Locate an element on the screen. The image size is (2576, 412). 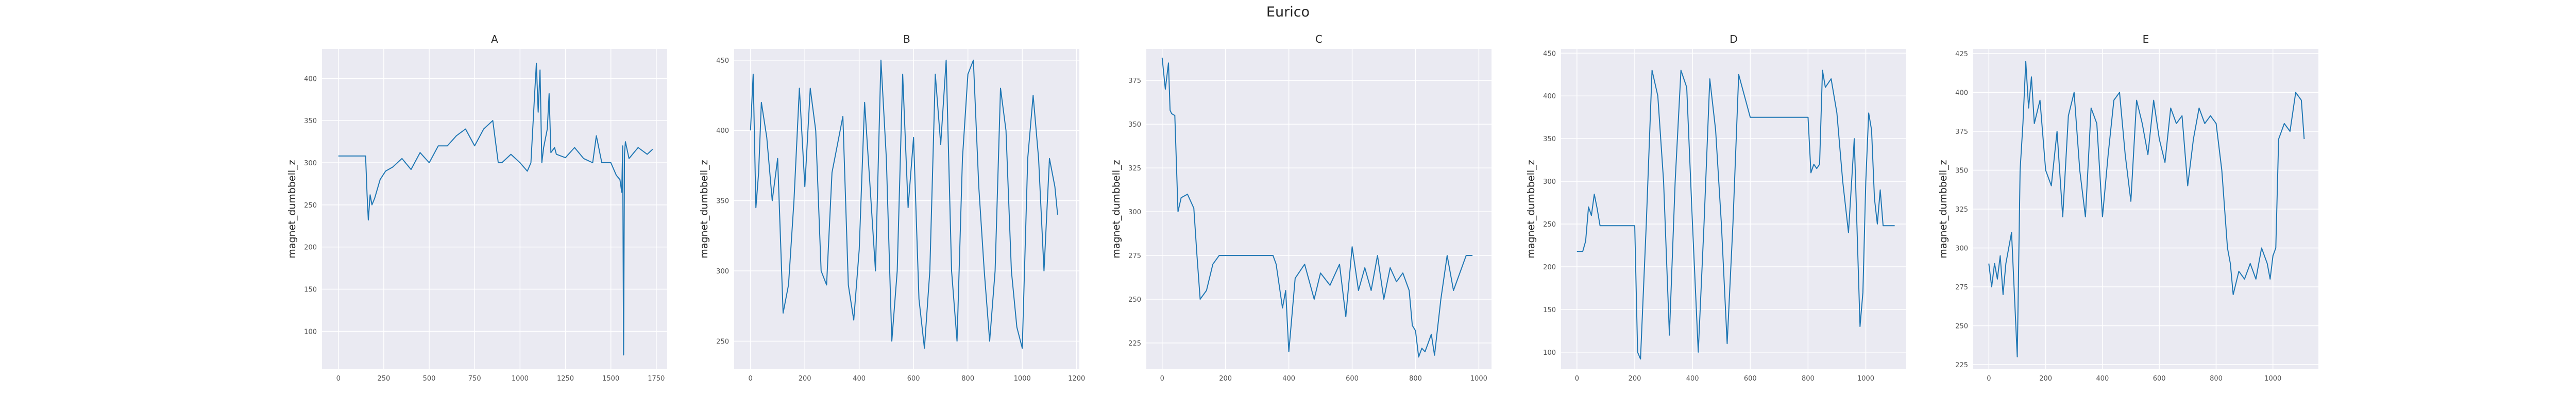
plot-area-a is located at coordinates (494, 209).